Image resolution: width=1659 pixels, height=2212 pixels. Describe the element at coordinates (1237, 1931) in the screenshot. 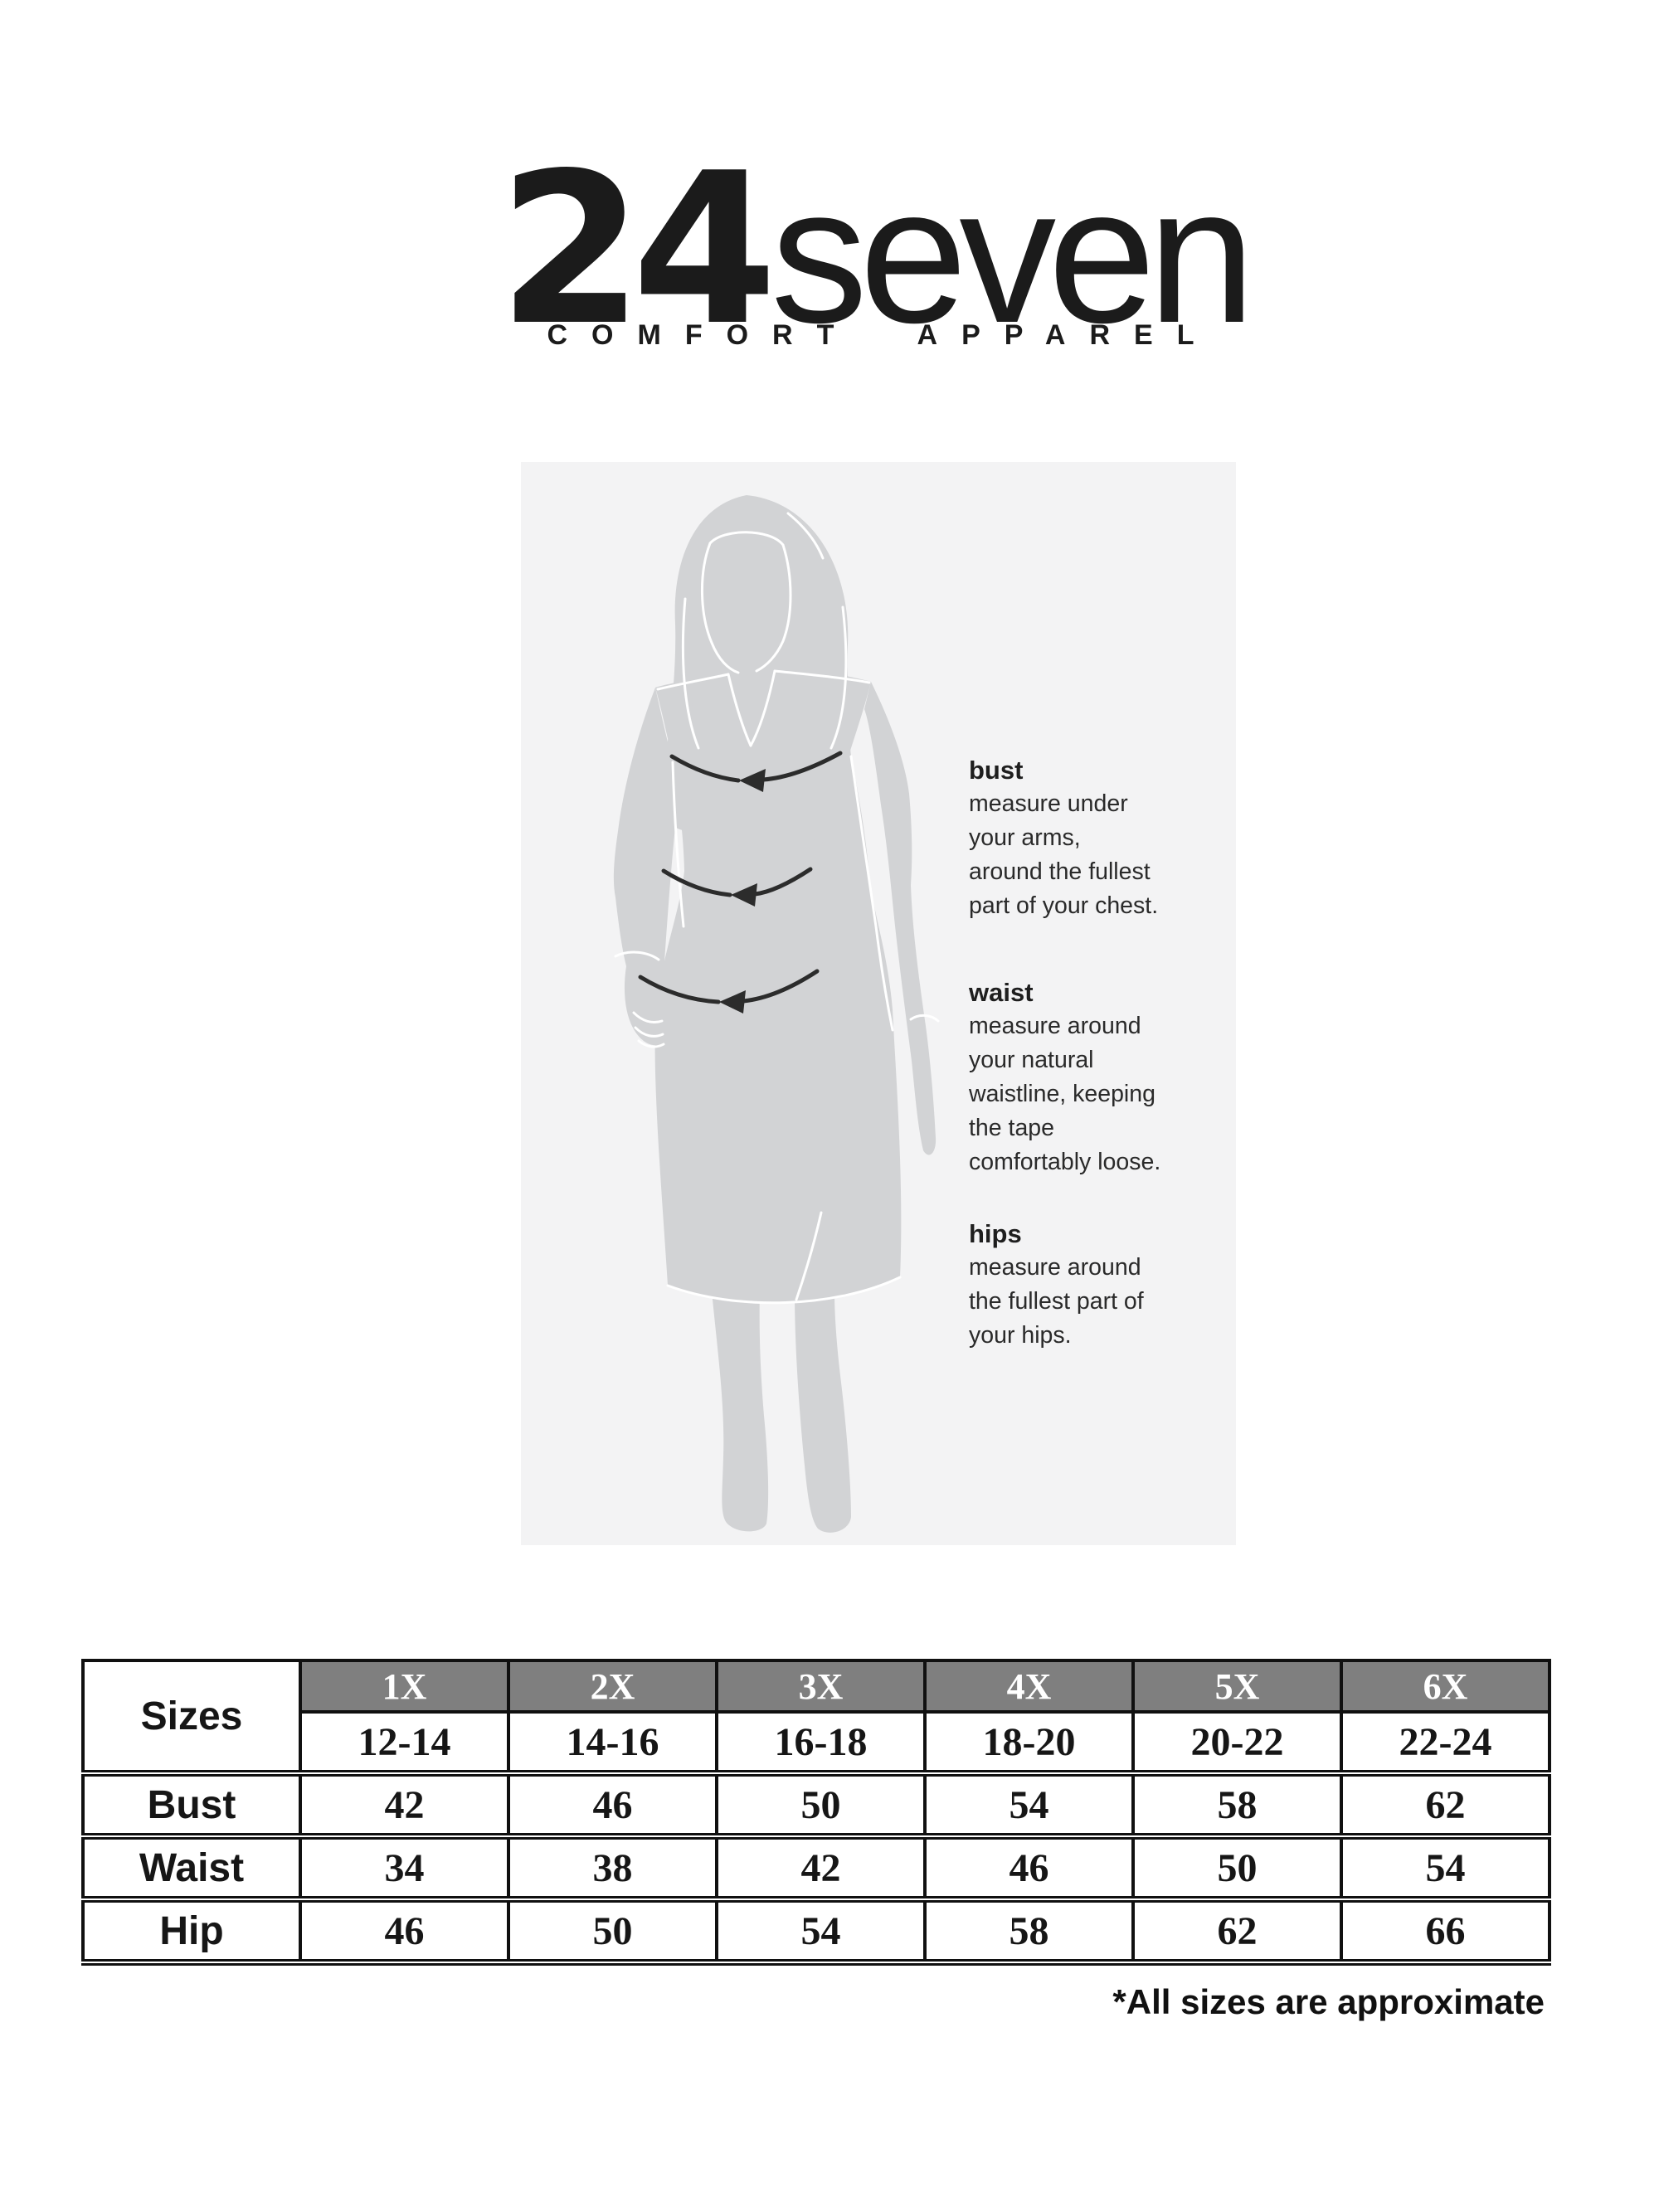

I see `hip-value: 62` at that location.